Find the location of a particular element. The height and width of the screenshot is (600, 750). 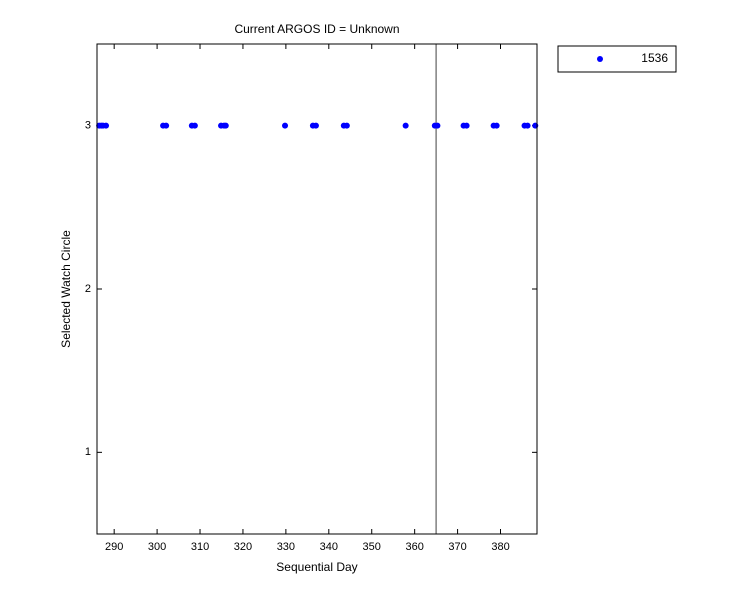

x-tick-label: 360 is located at coordinates (414, 547).